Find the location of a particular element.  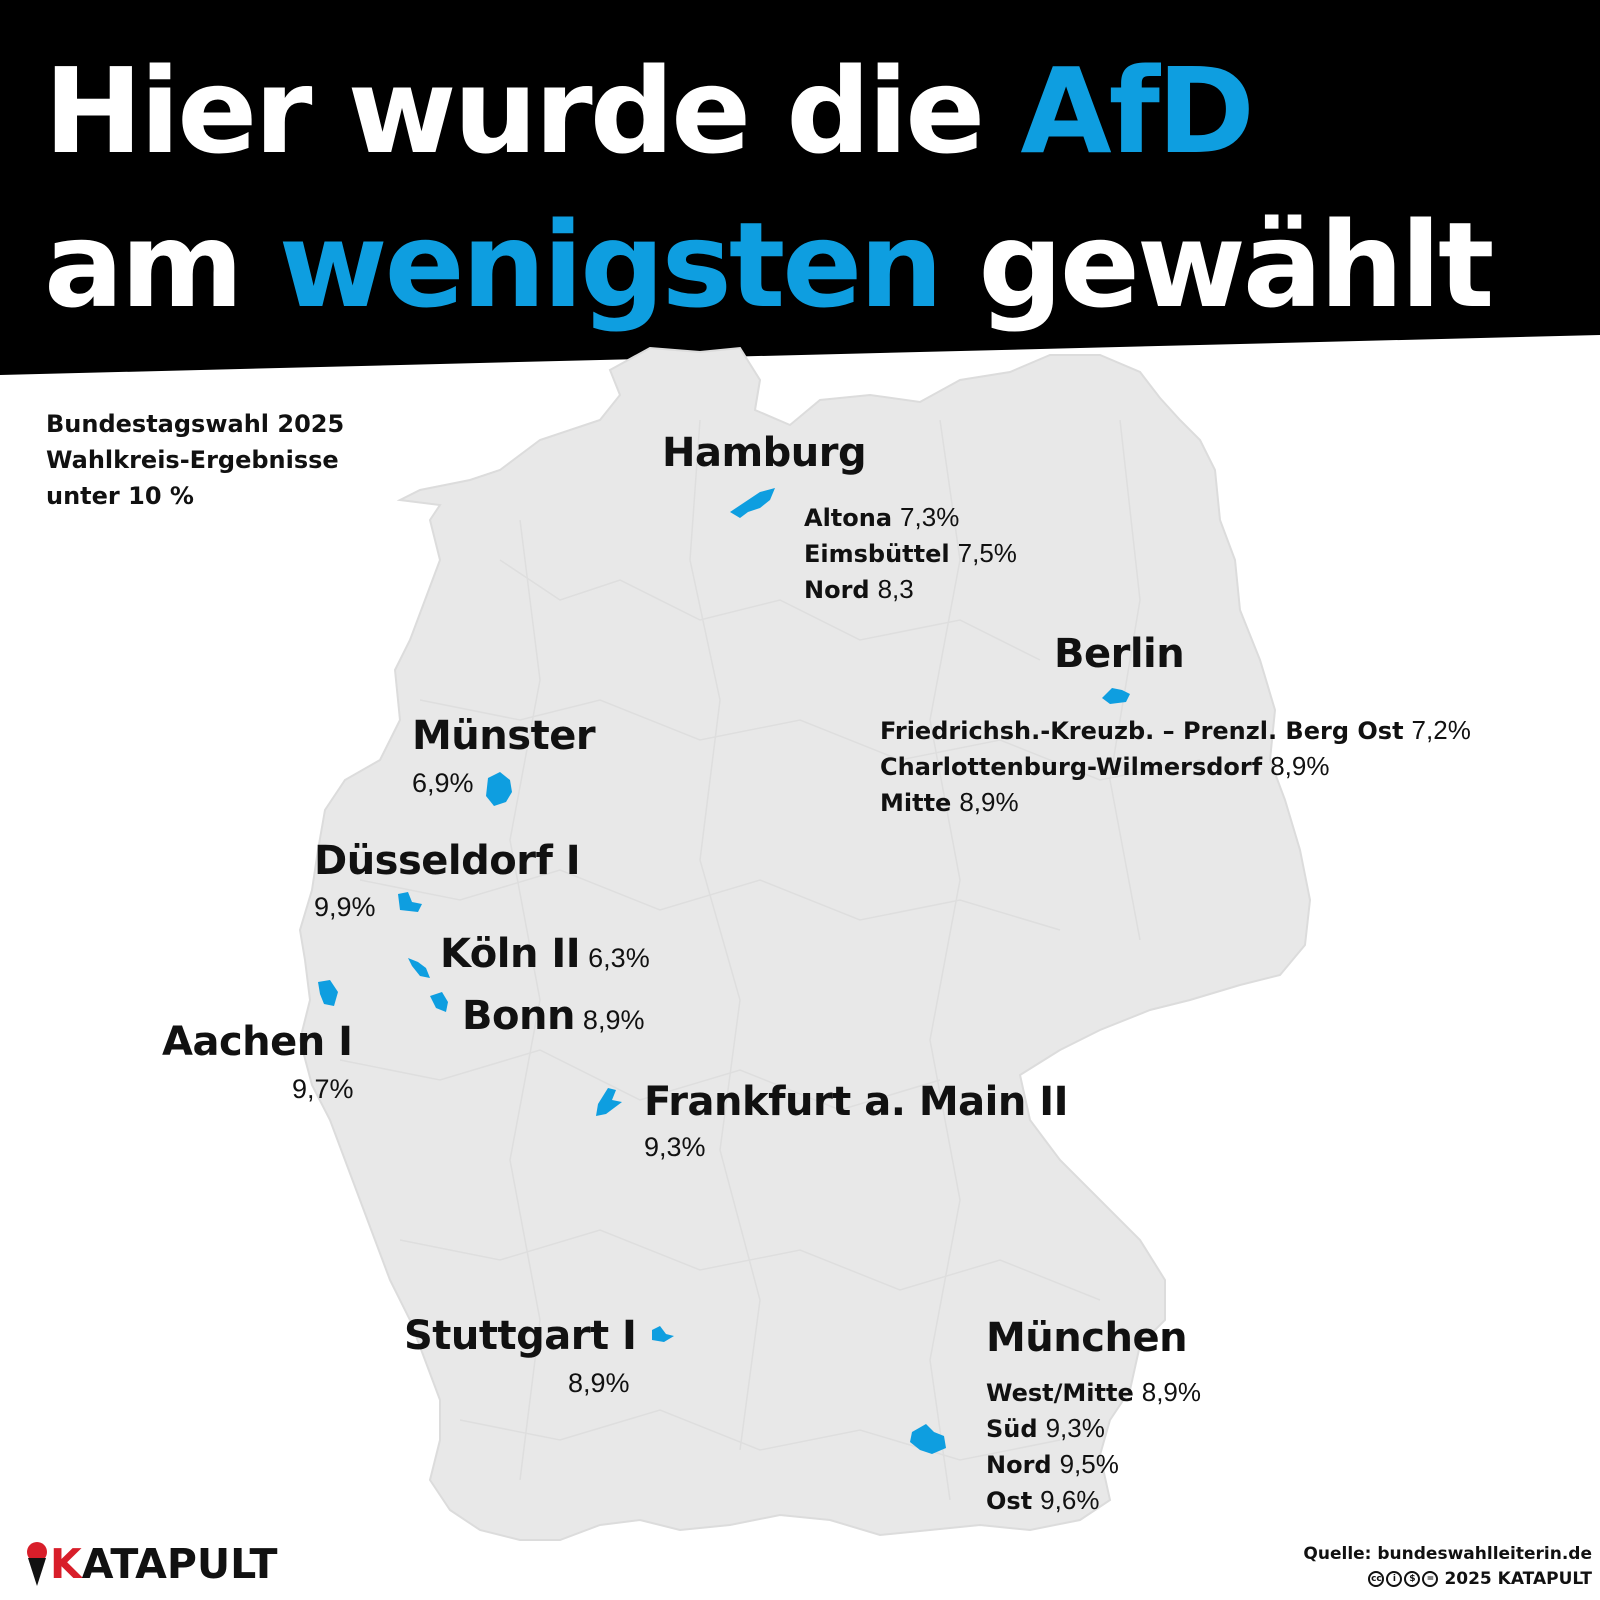

subtitle-line: Bundestagswahl 2025 is located at coordinates (195, 424).